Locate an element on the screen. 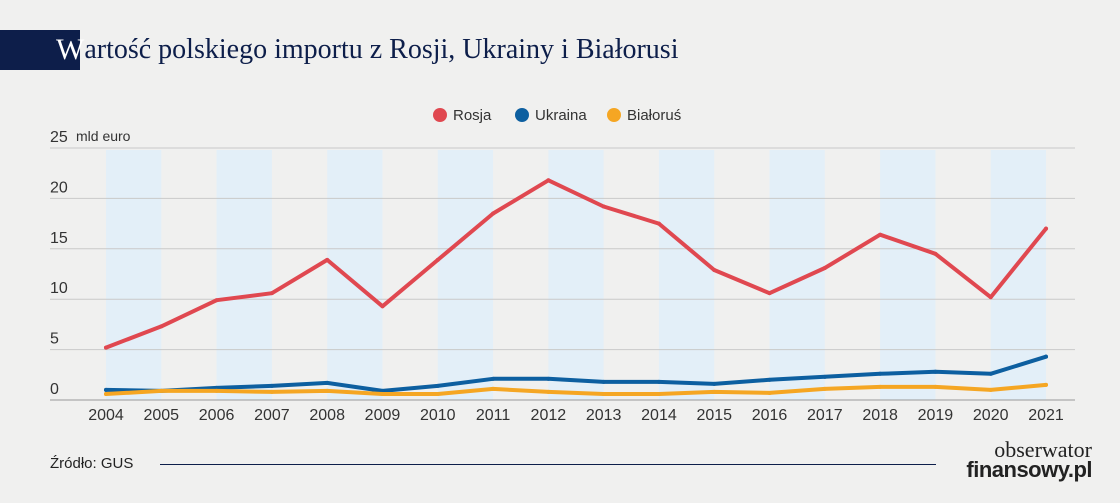 Image resolution: width=1120 pixels, height=503 pixels. x-tick-label: 2008 is located at coordinates (327, 415).